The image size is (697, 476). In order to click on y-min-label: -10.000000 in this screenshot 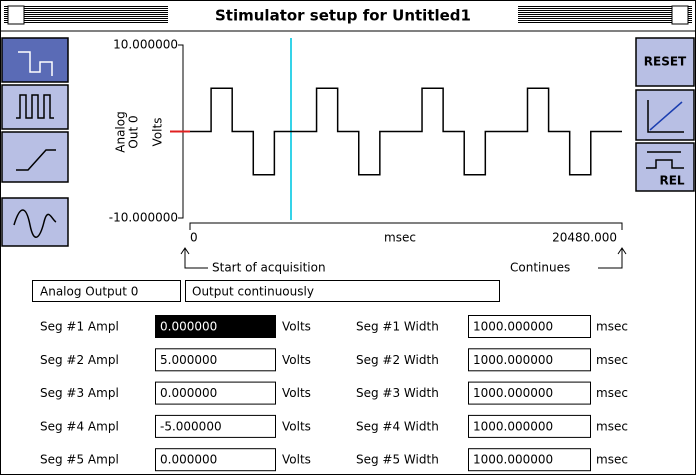, I will do `click(143, 218)`.